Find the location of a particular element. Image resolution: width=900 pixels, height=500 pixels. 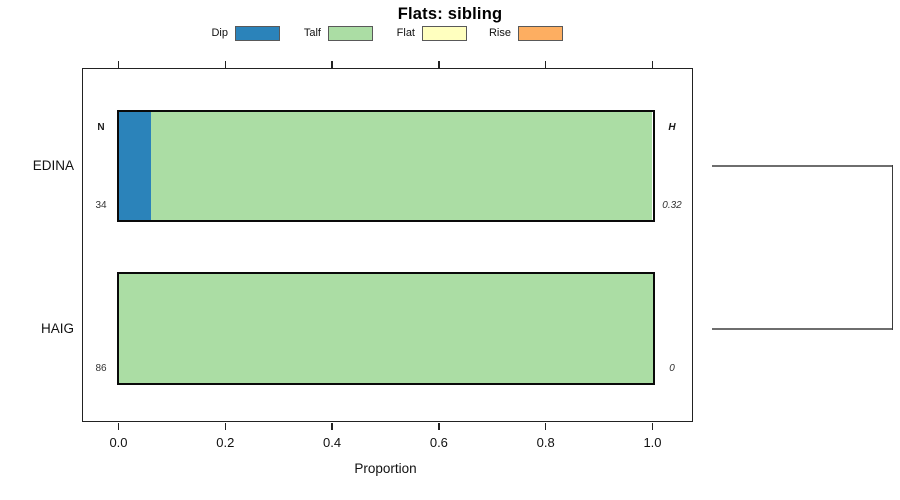

legend-label: Rise is located at coordinates (499, 33).